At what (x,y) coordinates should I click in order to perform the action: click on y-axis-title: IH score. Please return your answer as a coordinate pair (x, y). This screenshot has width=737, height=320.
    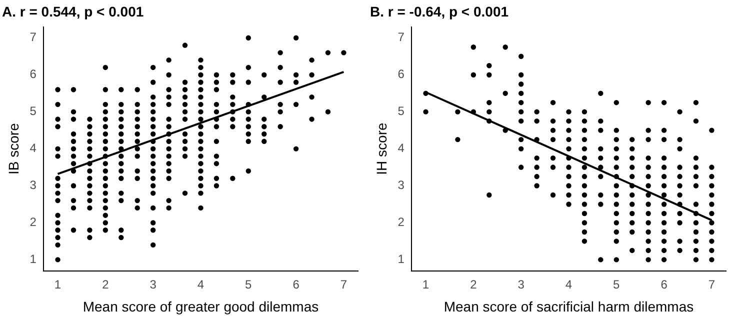
    Looking at the image, I should click on (381, 148).